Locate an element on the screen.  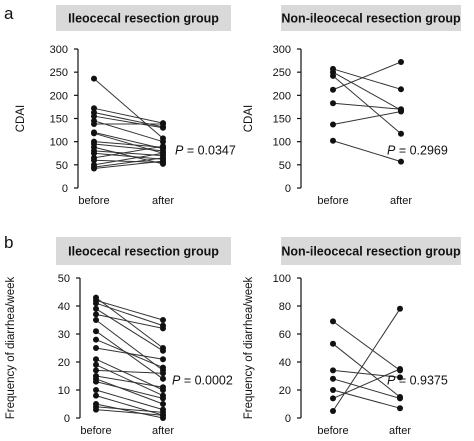
p-value-text: = 0.0002 is located at coordinates (206, 380).